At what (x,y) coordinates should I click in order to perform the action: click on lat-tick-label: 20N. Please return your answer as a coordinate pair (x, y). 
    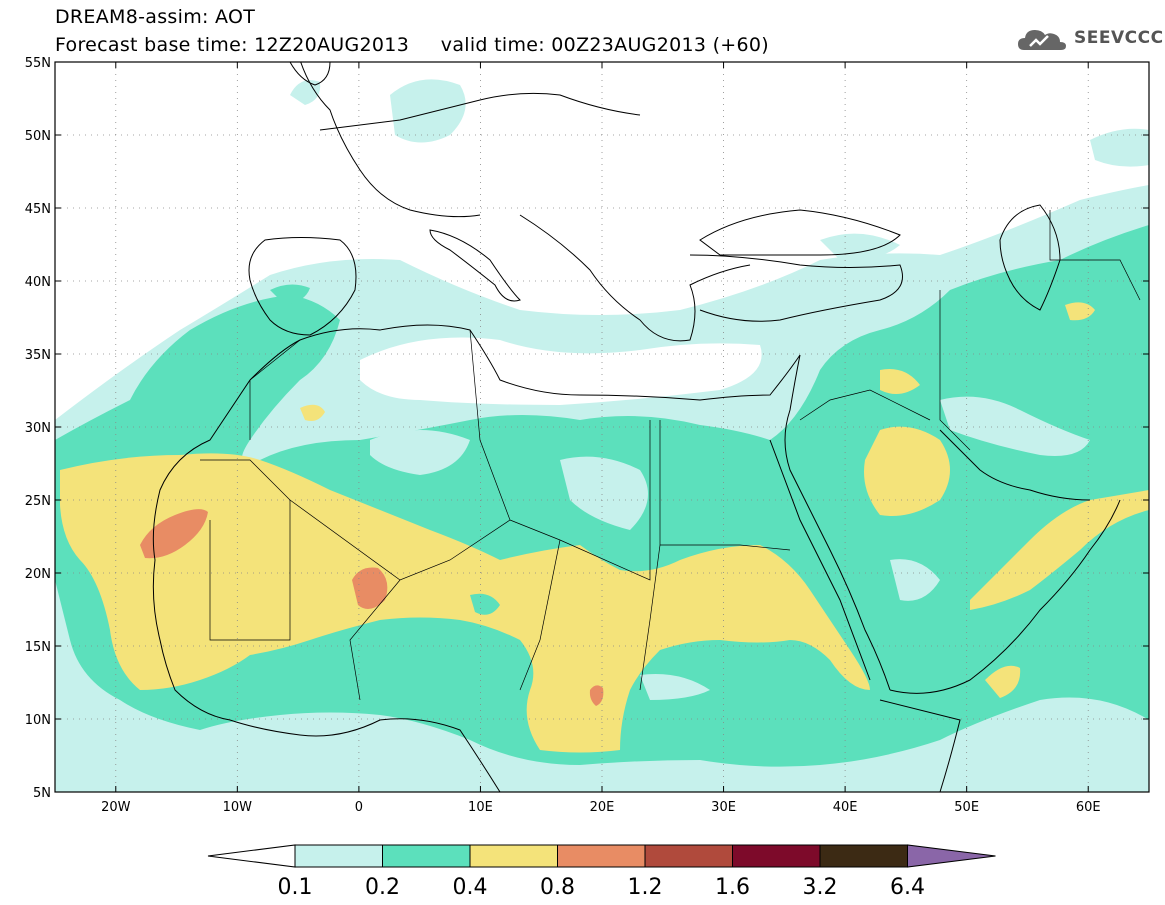
    Looking at the image, I should click on (38, 574).